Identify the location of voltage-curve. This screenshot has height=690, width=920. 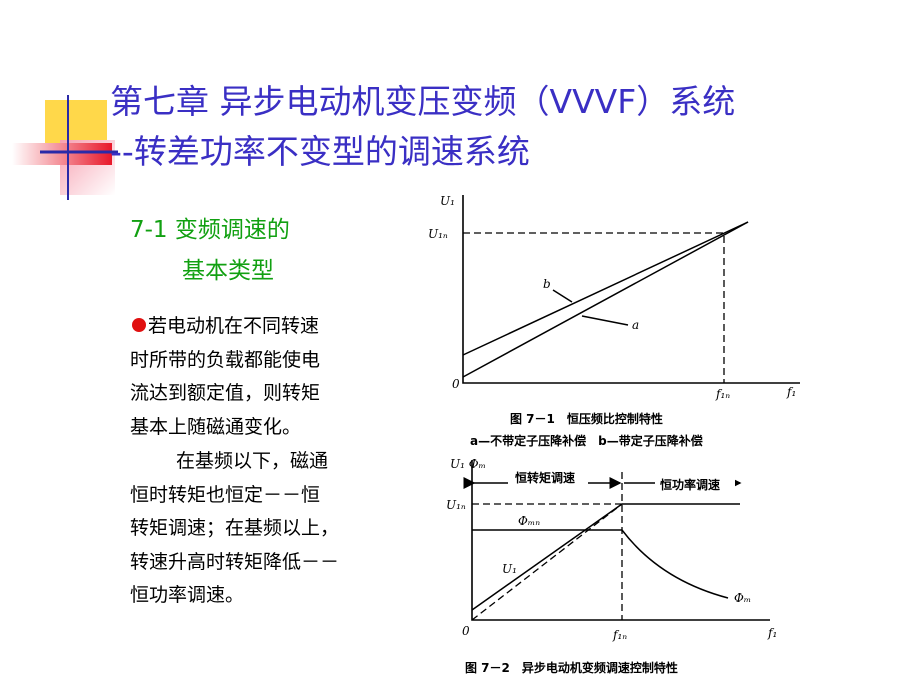
(547, 557).